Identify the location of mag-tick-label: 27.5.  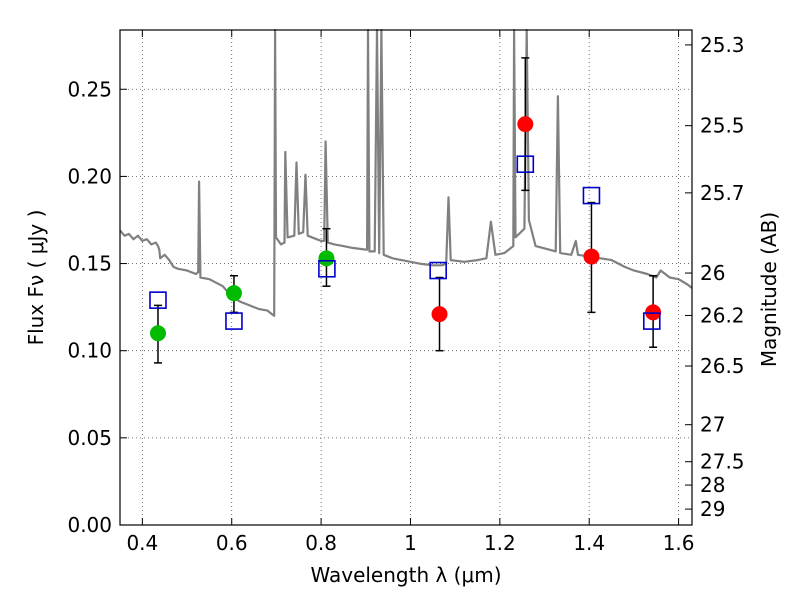
(722, 462).